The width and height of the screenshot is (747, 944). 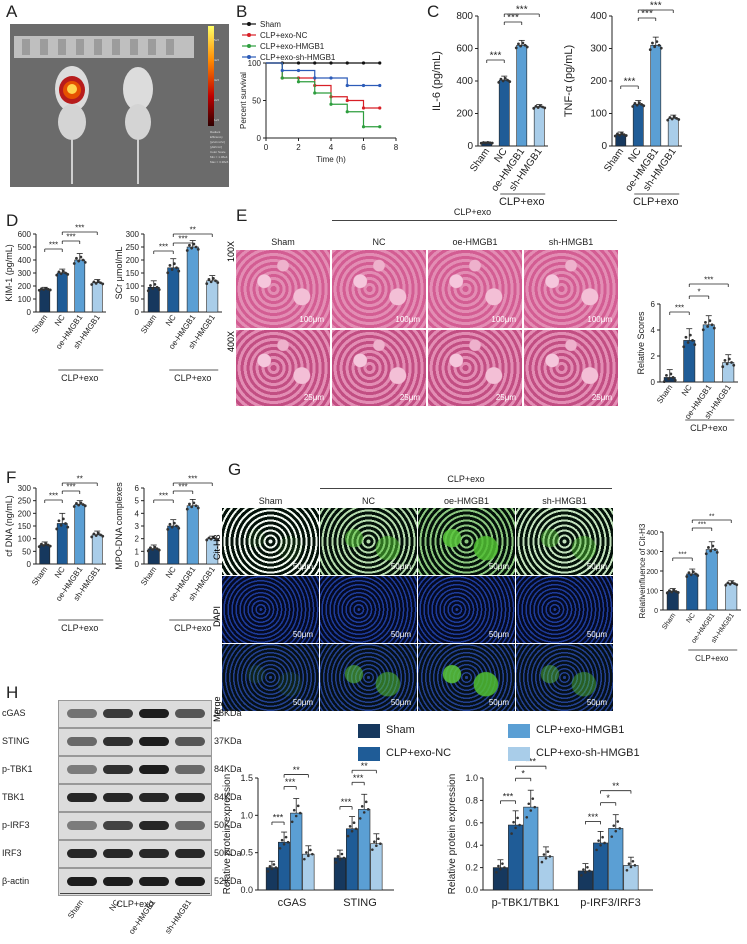 I want to click on he-image: 25μm, so click(x=283, y=368).